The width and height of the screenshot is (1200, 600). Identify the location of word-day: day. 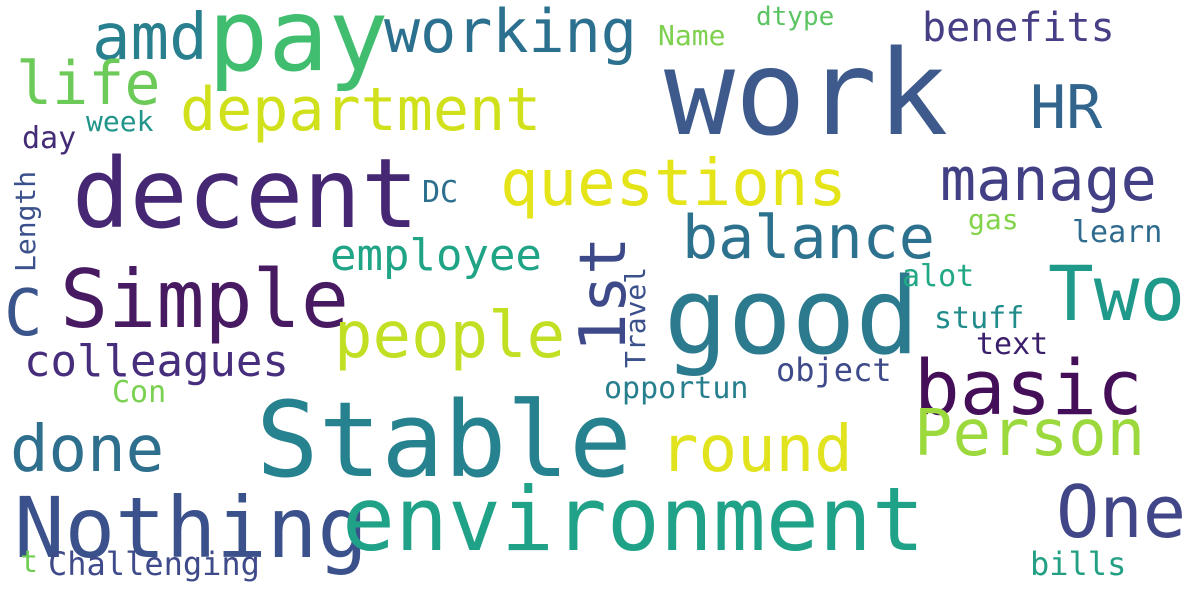
(49, 138).